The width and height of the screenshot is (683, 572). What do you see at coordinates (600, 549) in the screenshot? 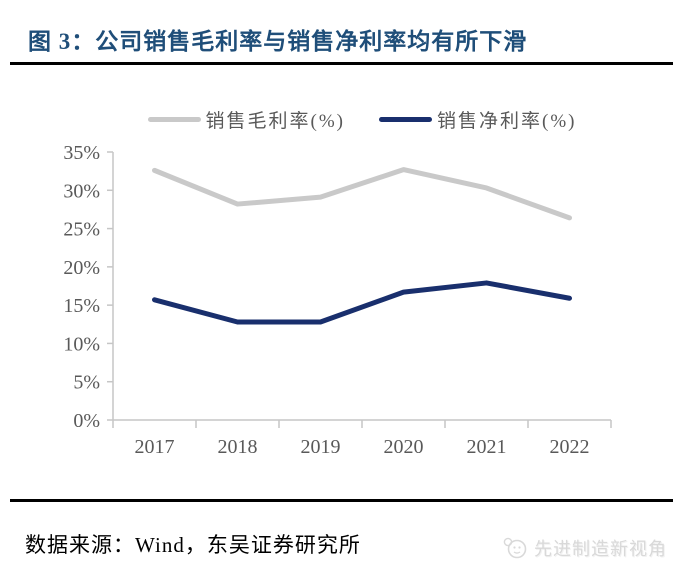
I see `watermark-text: 先进制造新视角` at bounding box center [600, 549].